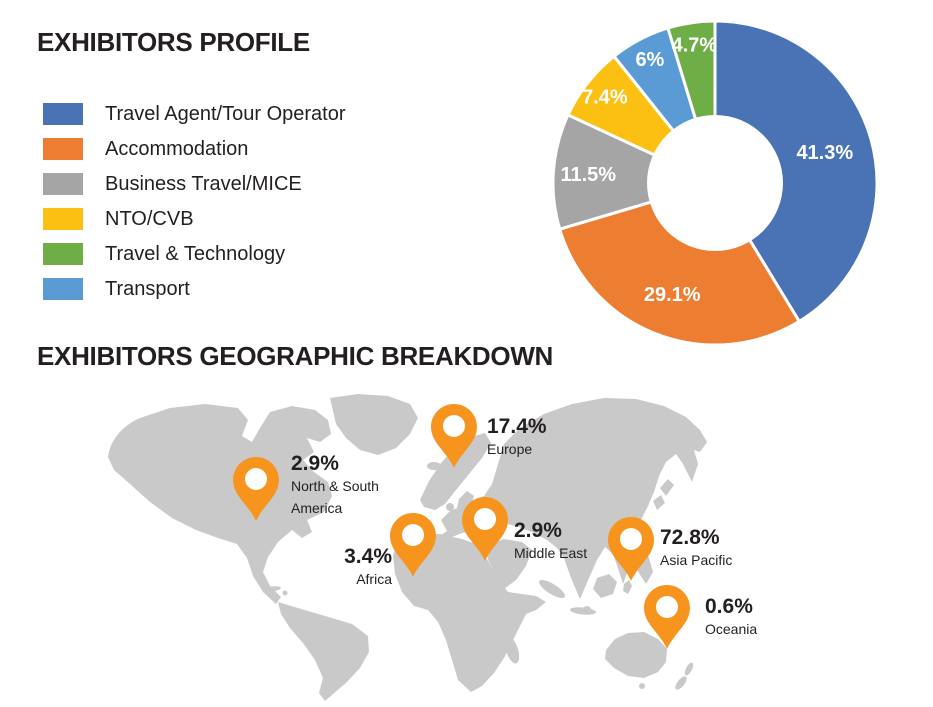 The image size is (933, 707). What do you see at coordinates (147, 288) in the screenshot?
I see `legend-label: Transport` at bounding box center [147, 288].